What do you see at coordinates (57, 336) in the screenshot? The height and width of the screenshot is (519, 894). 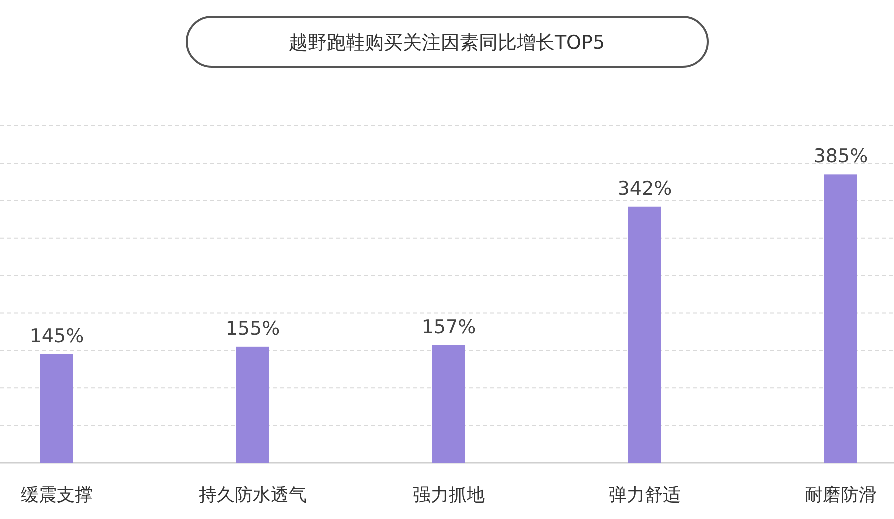 I see `data-label: 145%` at bounding box center [57, 336].